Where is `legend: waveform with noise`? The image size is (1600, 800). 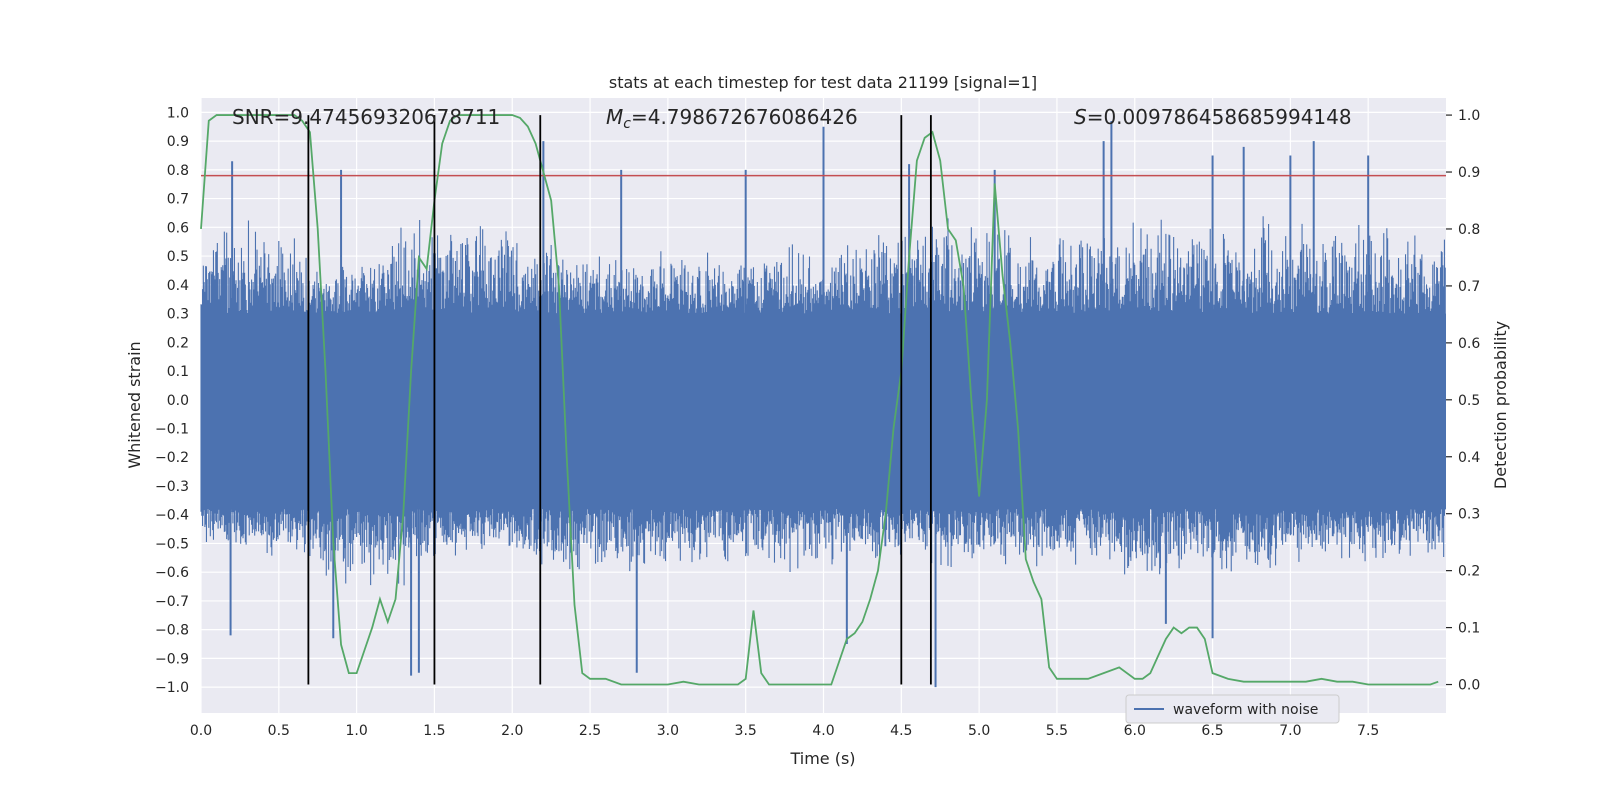
legend: waveform with noise is located at coordinates (1232, 709).